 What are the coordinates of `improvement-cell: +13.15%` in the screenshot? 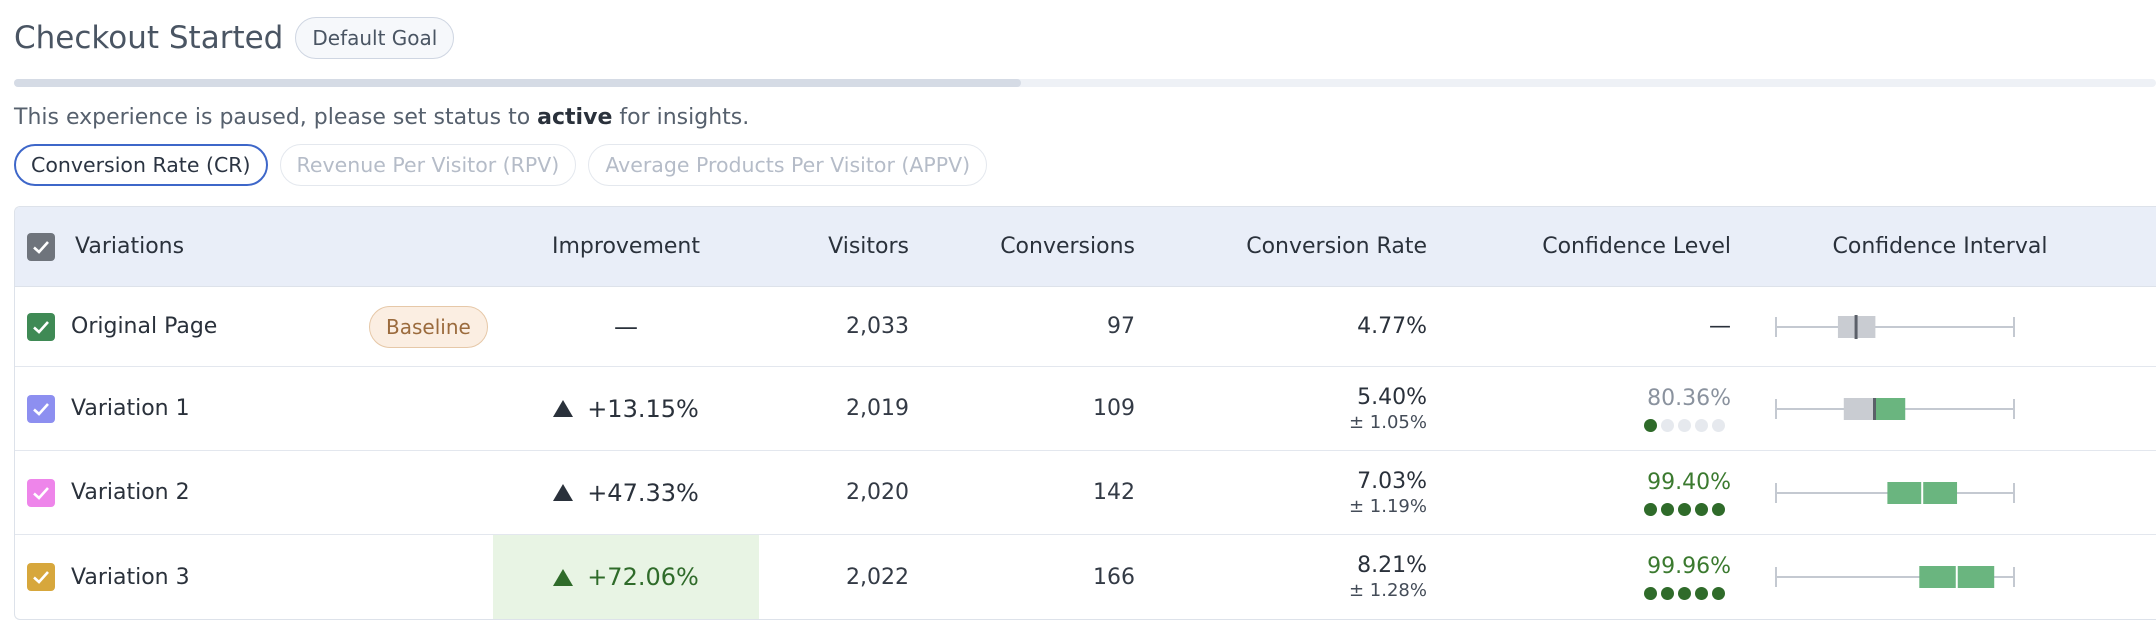 It's located at (626, 408).